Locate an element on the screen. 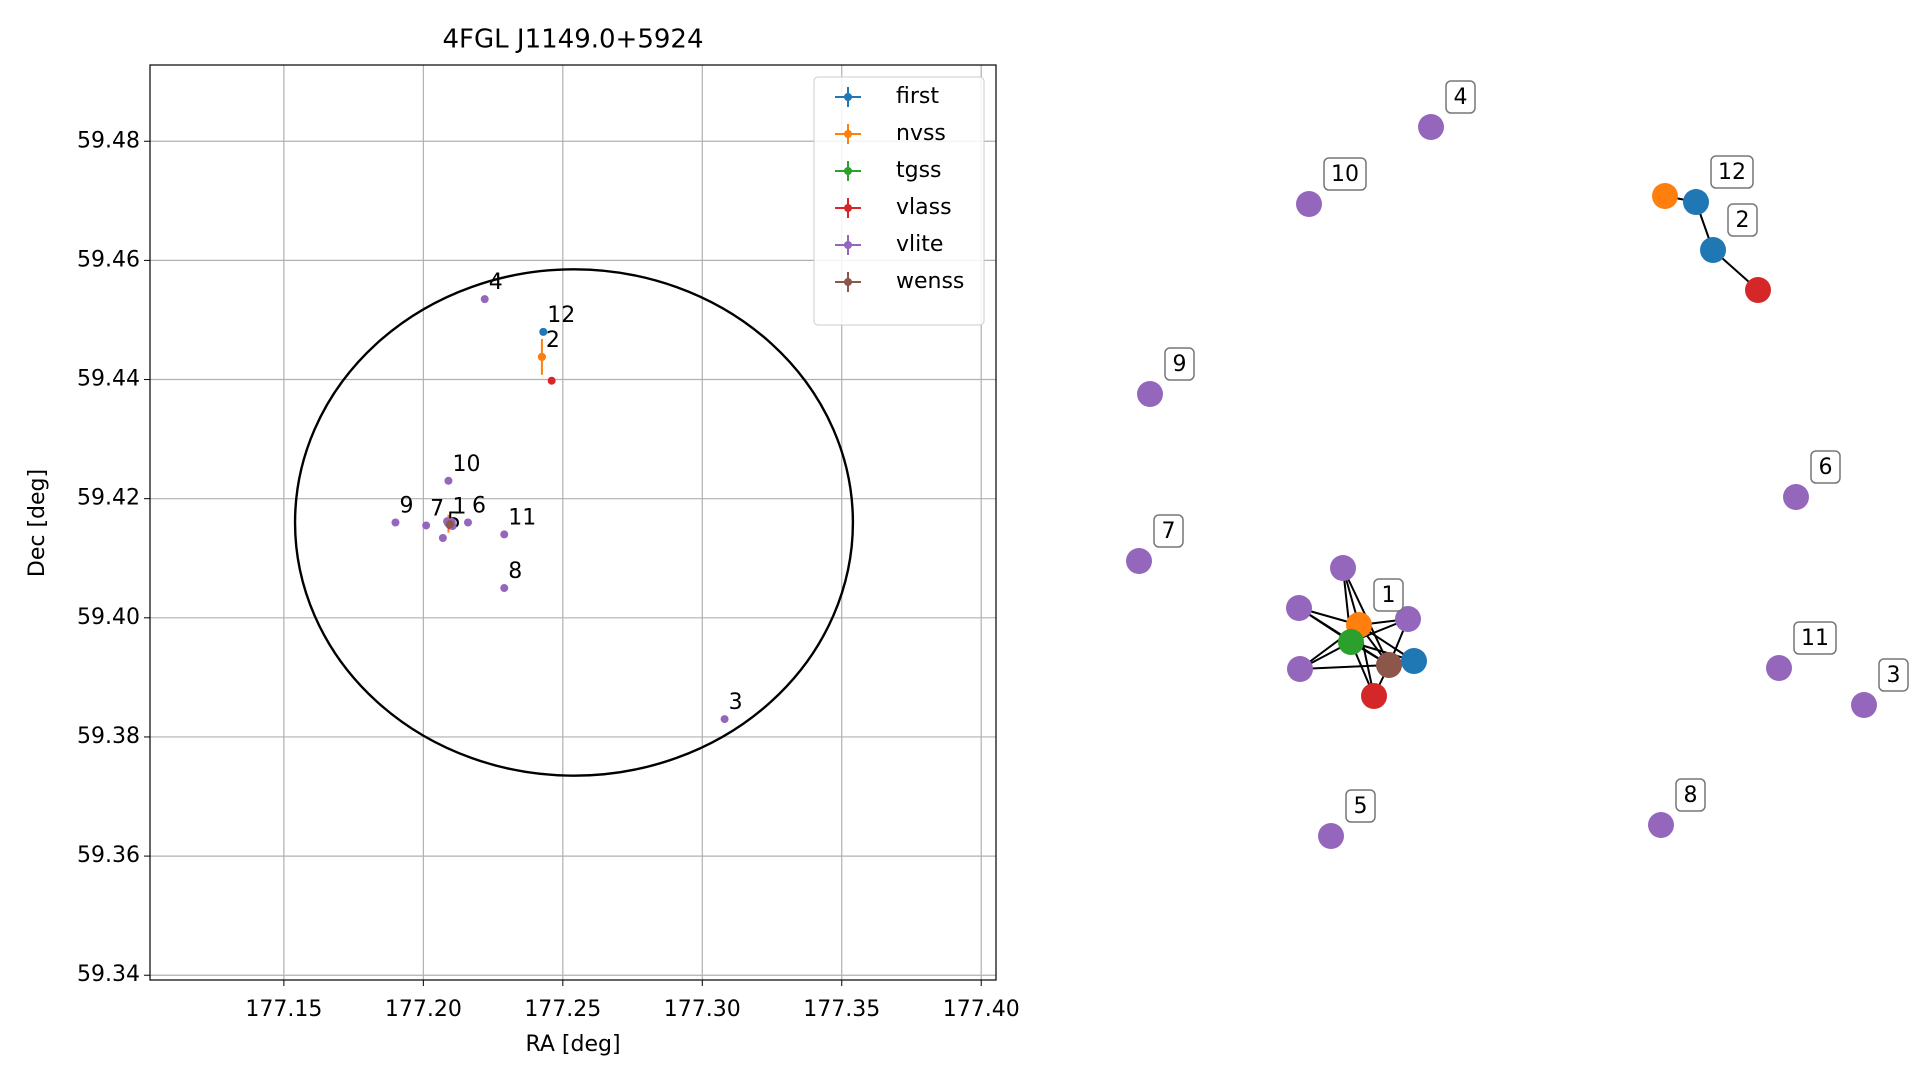  node-label: 4 is located at coordinates (1461, 97).